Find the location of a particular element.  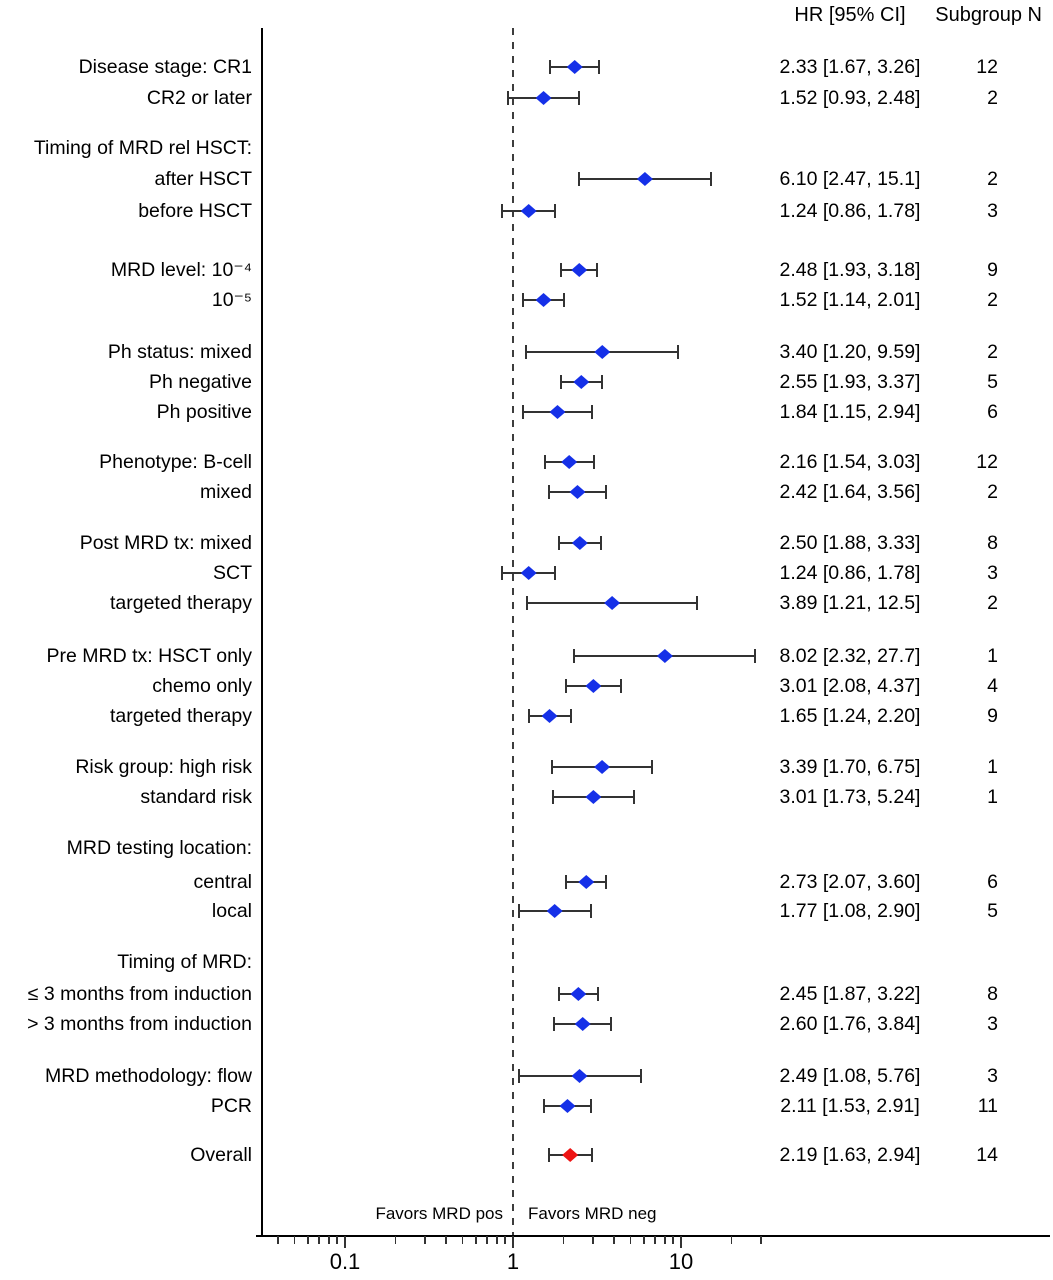

row-label: targeted therapy is located at coordinates (180, 716).